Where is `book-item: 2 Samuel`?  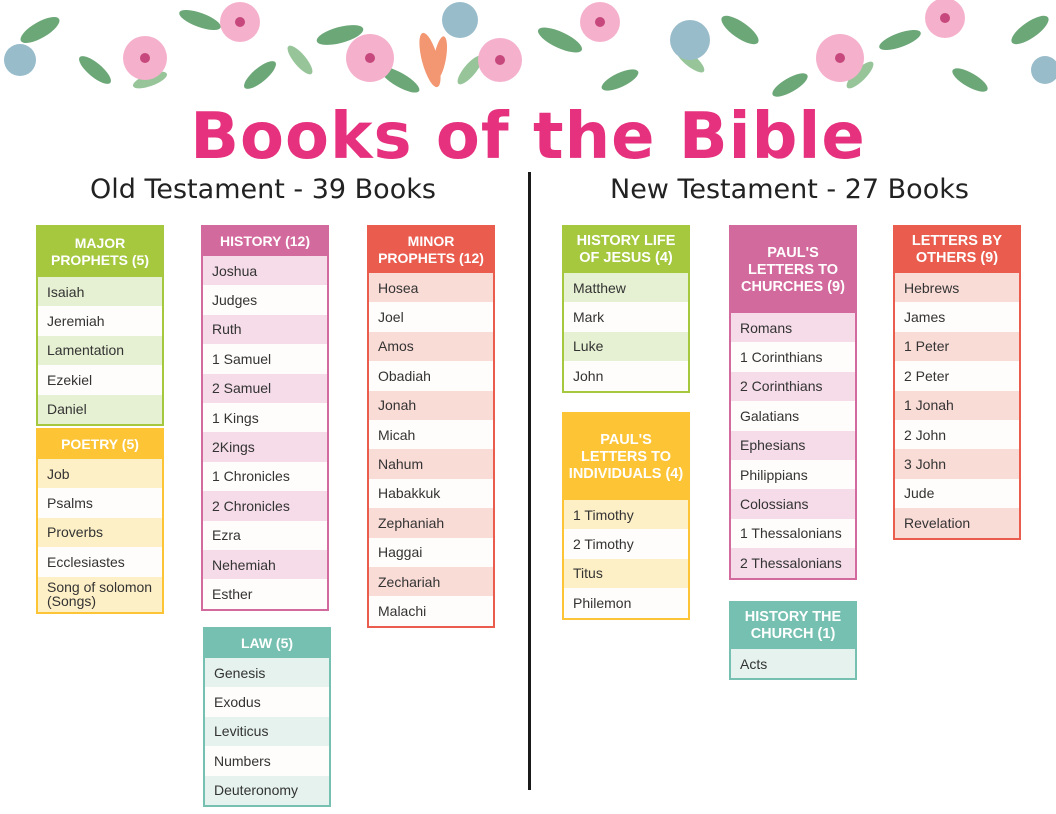 book-item: 2 Samuel is located at coordinates (265, 388).